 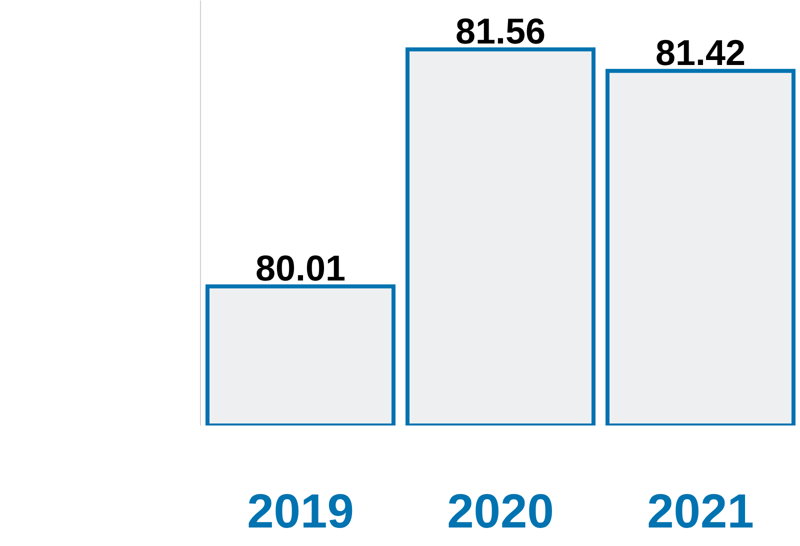 I want to click on data-label: 80.01, so click(x=300, y=267).